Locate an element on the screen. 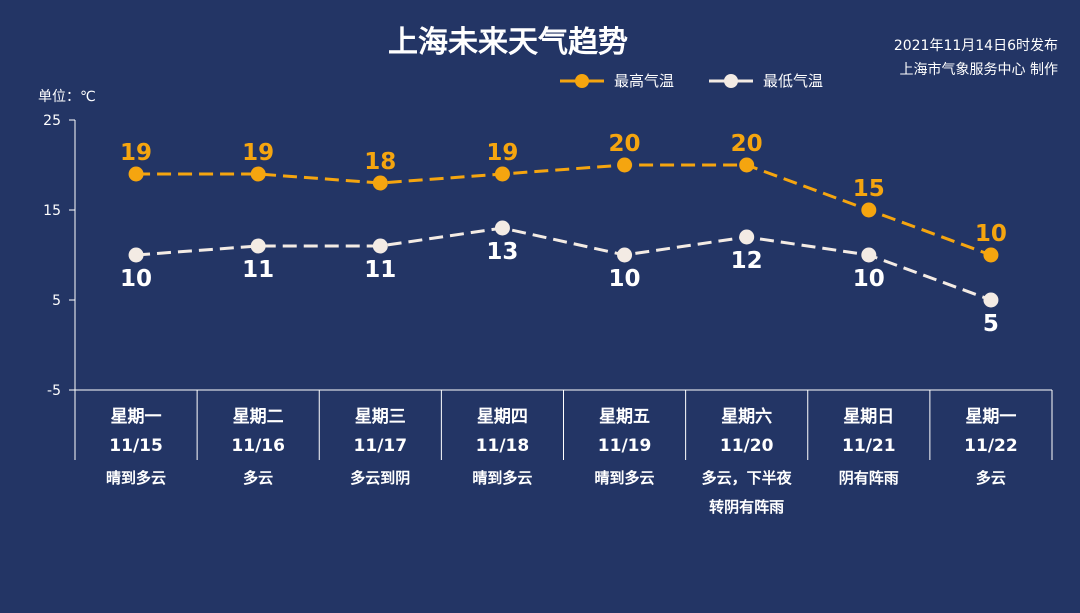  data-label-low: 13 is located at coordinates (502, 252).